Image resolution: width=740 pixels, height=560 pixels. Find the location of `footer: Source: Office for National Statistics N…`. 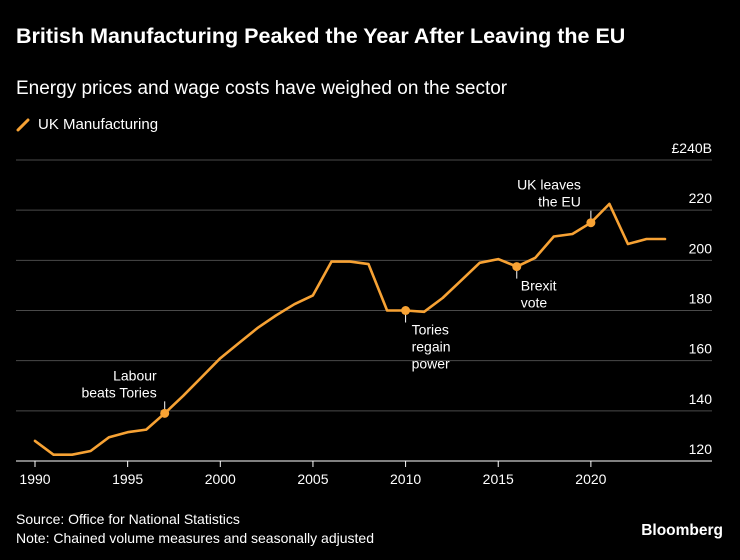

footer: Source: Office for National Statistics N… is located at coordinates (195, 529).